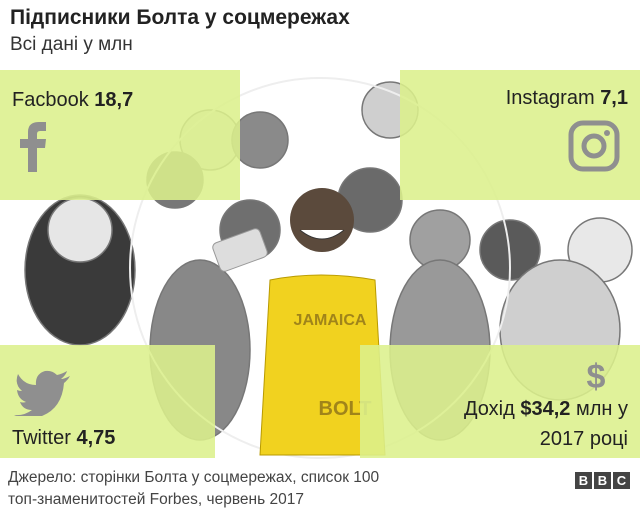 Image resolution: width=640 pixels, height=516 pixels. What do you see at coordinates (594, 146) in the screenshot?
I see `instagram-icon` at bounding box center [594, 146].